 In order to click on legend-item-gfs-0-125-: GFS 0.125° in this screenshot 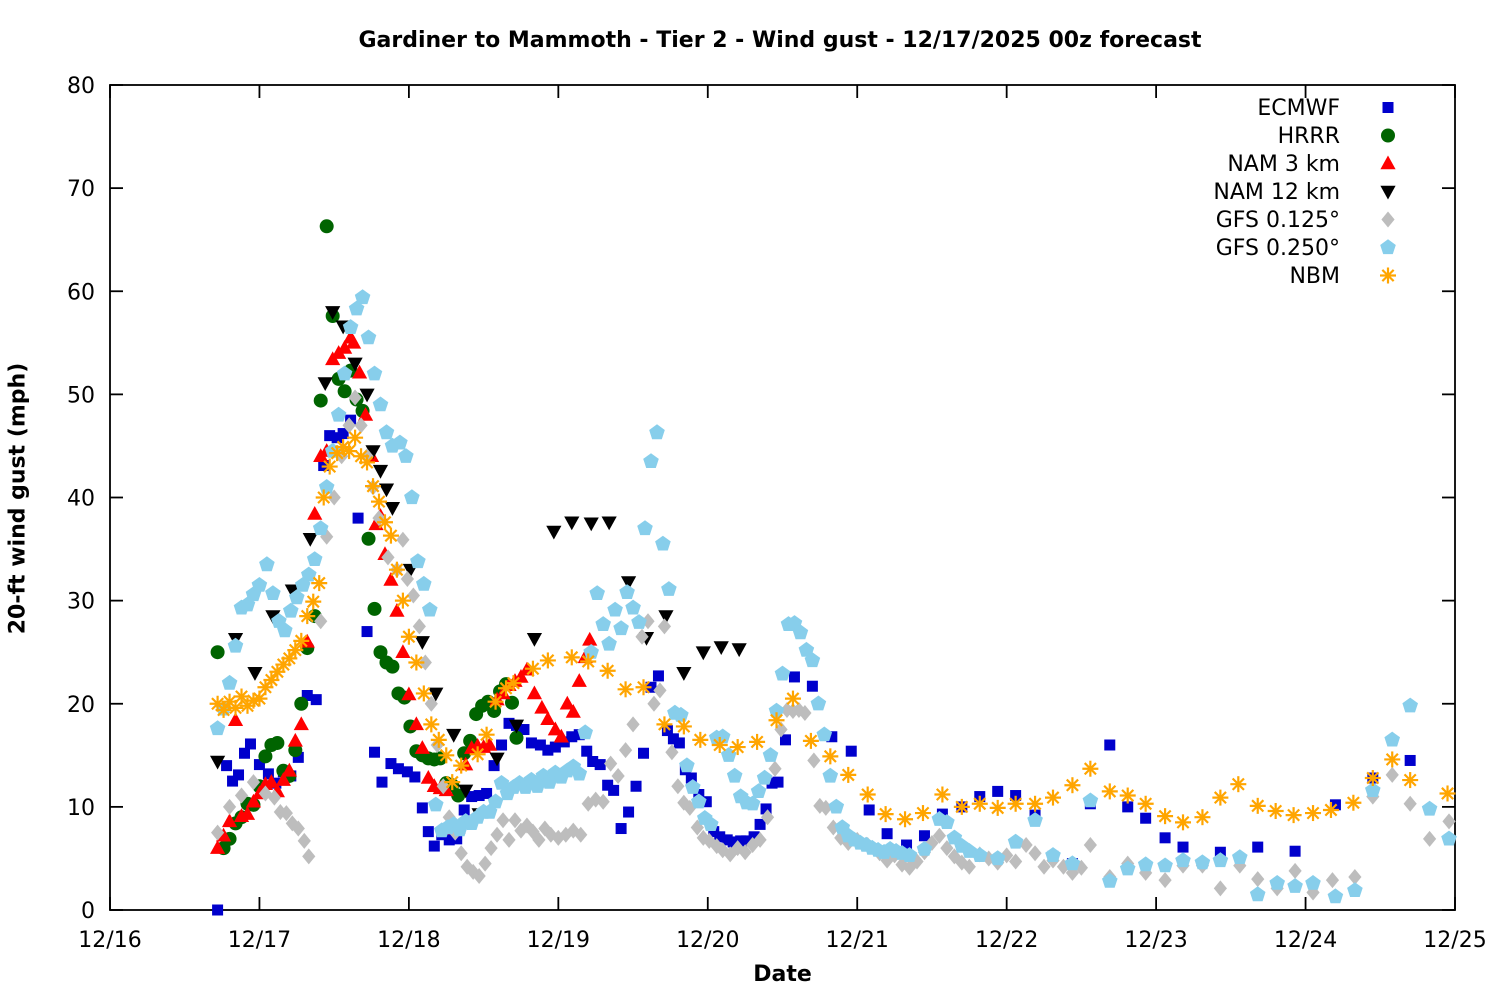, I will do `click(1305, 220)`.